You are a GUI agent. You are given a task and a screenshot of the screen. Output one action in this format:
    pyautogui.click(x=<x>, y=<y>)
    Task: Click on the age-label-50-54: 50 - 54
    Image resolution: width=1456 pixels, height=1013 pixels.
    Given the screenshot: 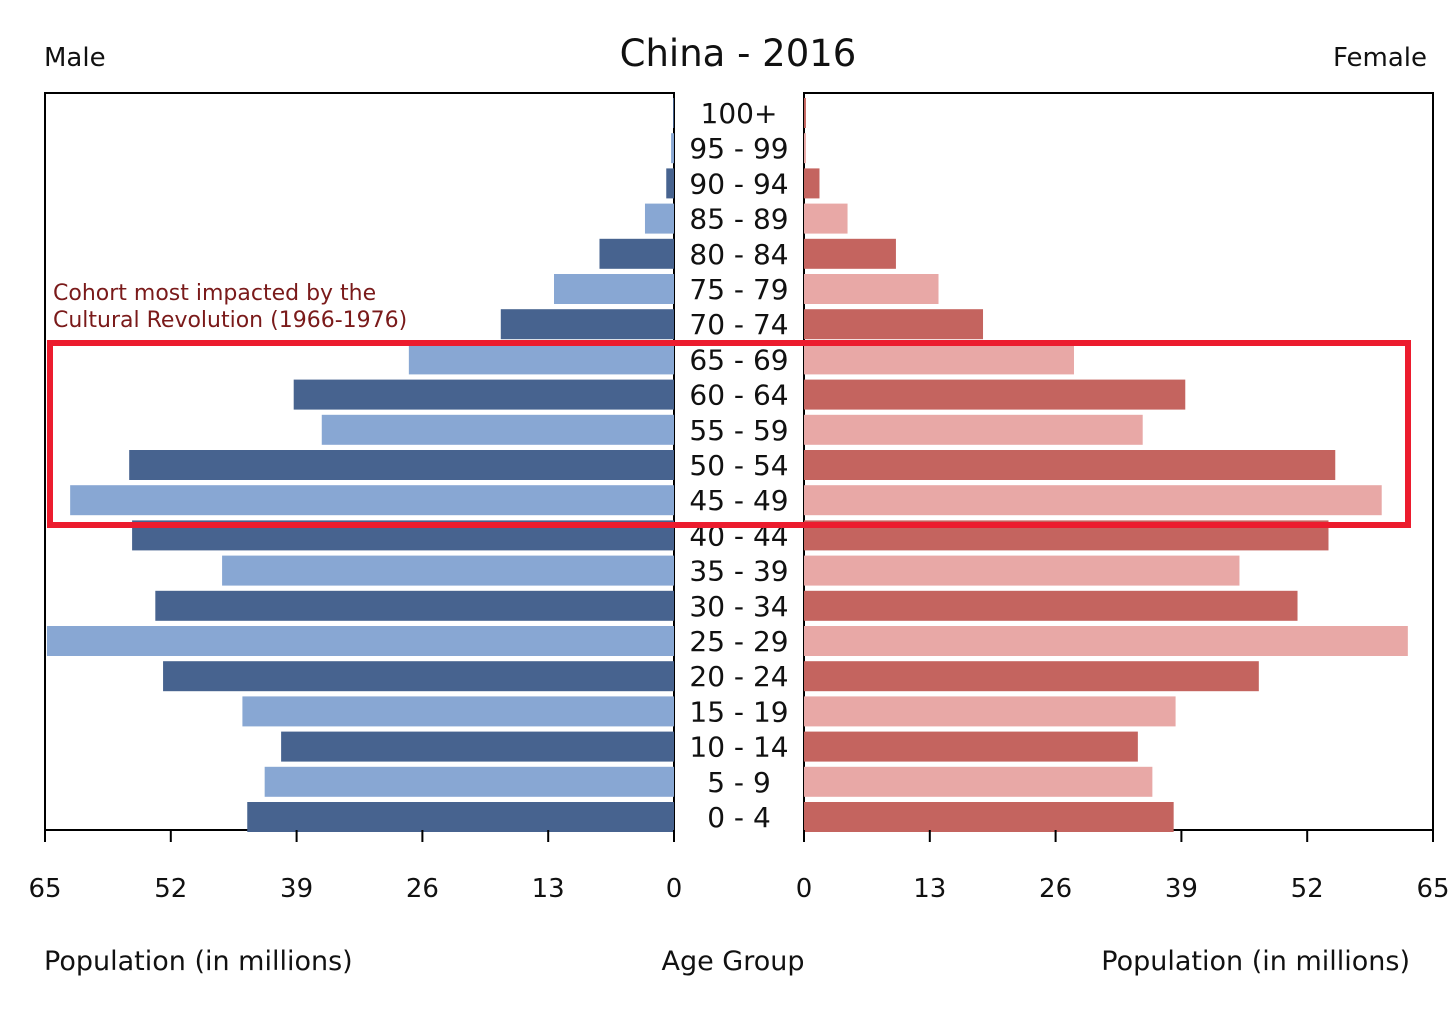 What is the action you would take?
    pyautogui.click(x=738, y=465)
    